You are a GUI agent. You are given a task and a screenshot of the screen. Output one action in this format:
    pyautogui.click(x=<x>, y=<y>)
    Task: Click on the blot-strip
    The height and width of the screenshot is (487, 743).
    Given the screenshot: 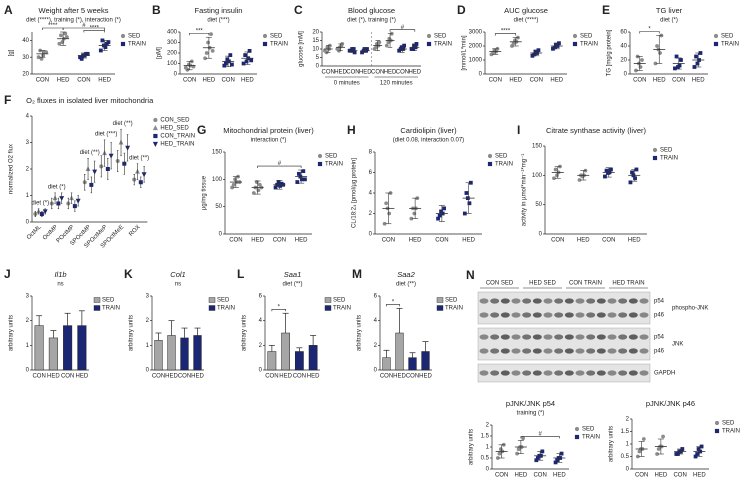 What is the action you would take?
    pyautogui.click(x=564, y=373)
    